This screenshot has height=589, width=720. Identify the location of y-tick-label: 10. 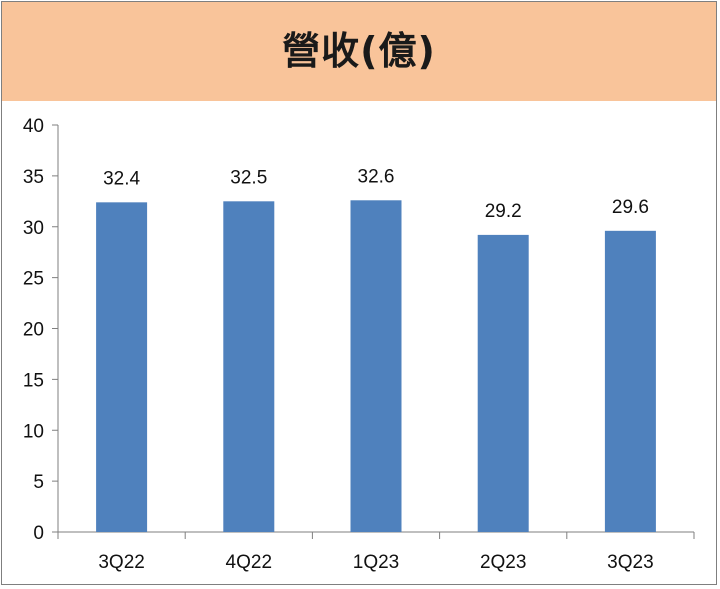
(33, 431).